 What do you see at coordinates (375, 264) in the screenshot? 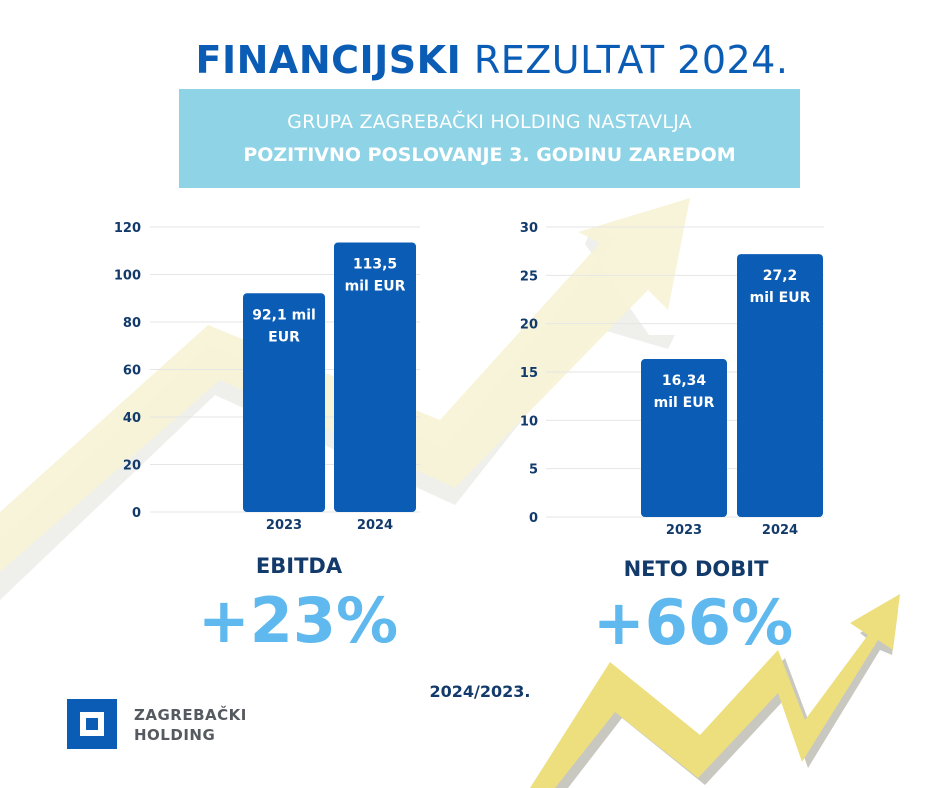
I see `ebitda-data-label: 113,5` at bounding box center [375, 264].